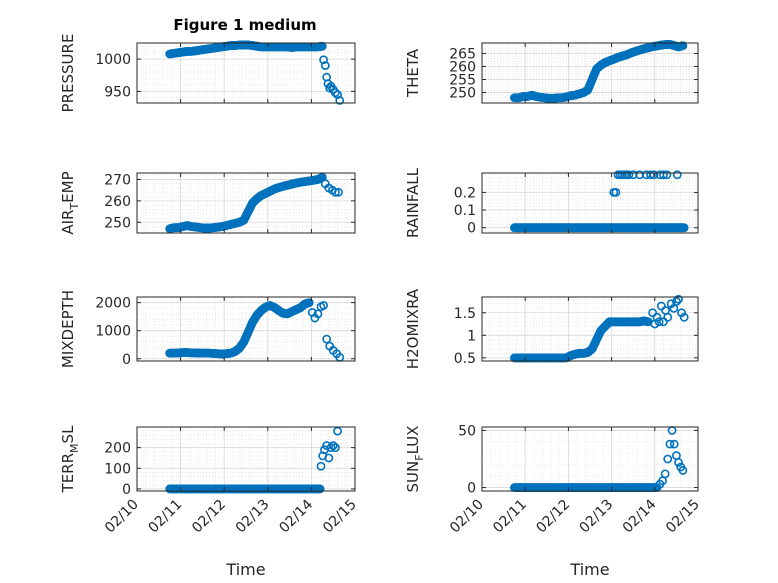 The width and height of the screenshot is (778, 583). What do you see at coordinates (465, 359) in the screenshot?
I see `y-tick-label: 0.5` at bounding box center [465, 359].